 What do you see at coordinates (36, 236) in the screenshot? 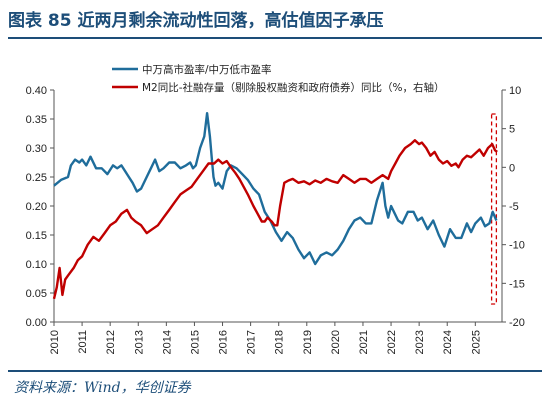
I see `left-tick-label: 0.15` at bounding box center [36, 236].